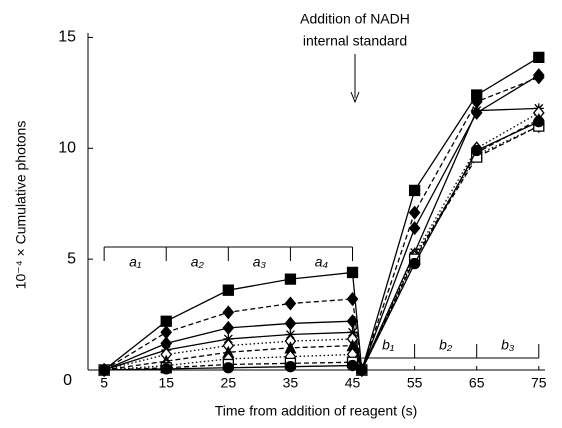 The width and height of the screenshot is (562, 428). Describe the element at coordinates (260, 262) in the screenshot. I see `bracket-label: a₃` at that location.